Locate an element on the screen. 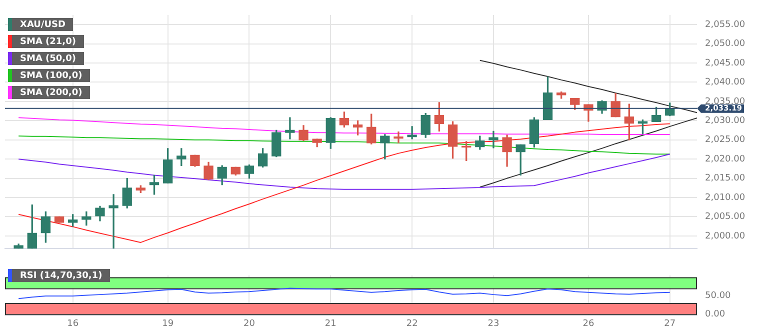  legend-label: XAU/USD is located at coordinates (43, 25).